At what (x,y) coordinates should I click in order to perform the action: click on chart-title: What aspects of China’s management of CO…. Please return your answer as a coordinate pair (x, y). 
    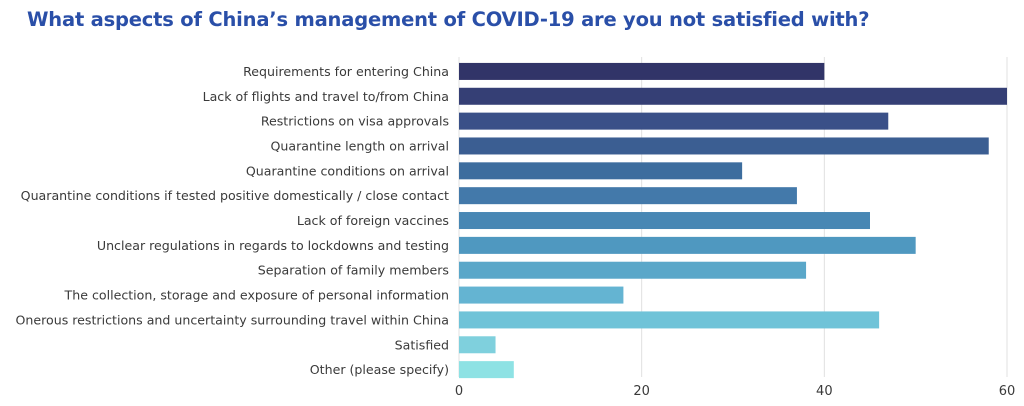
    Looking at the image, I should click on (448, 19).